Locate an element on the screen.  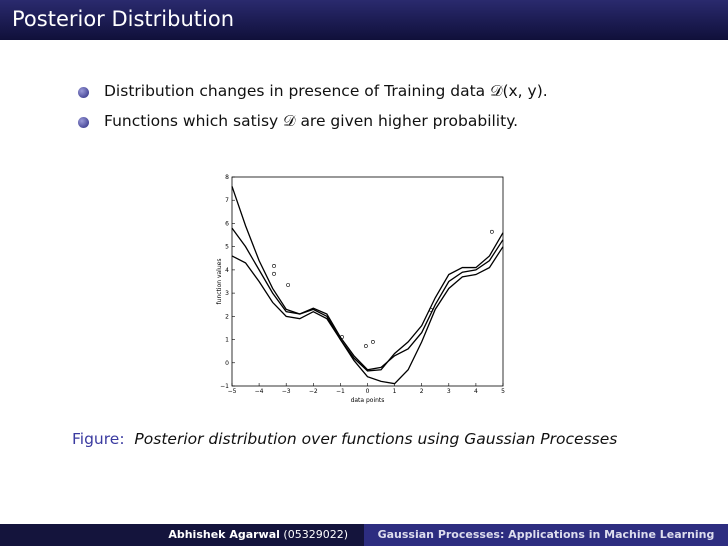
y-tick-label: 3 is located at coordinates (227, 293).